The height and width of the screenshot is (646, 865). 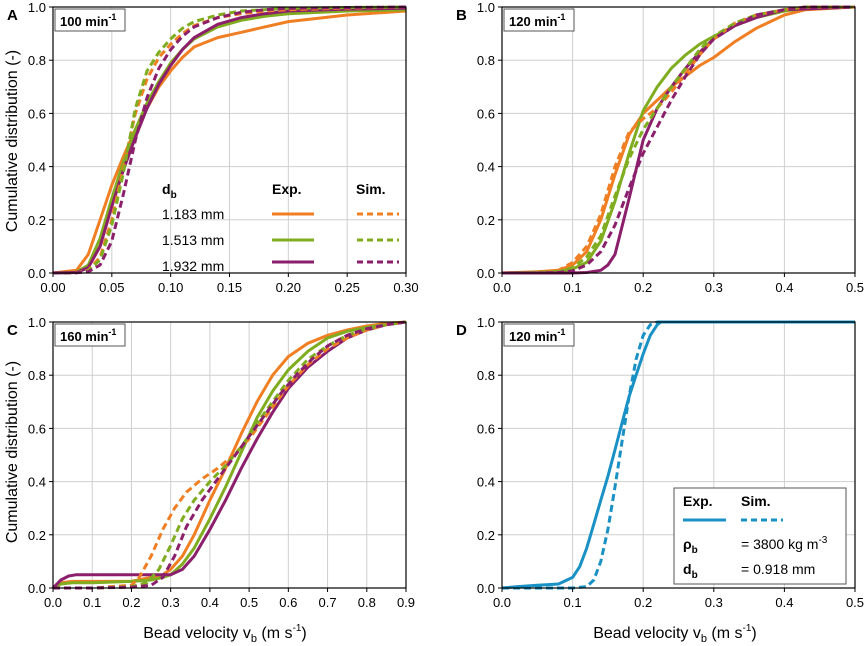 I want to click on panel-d-ytick-label: 0.6, so click(x=486, y=428).